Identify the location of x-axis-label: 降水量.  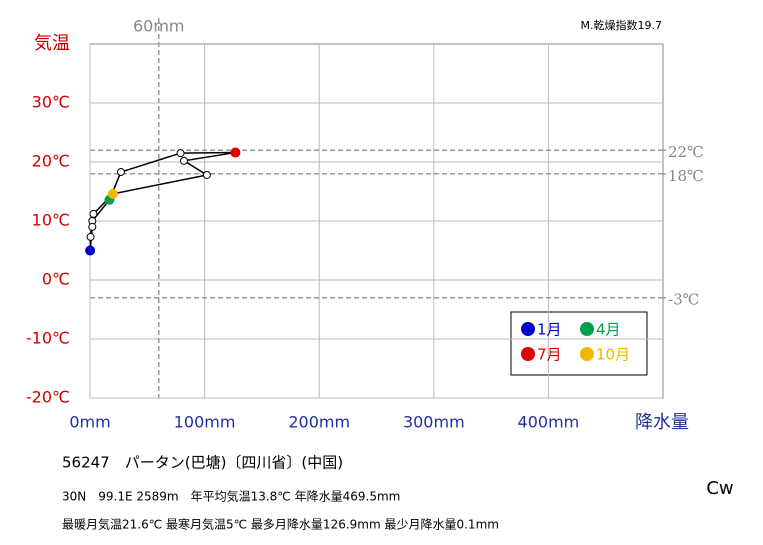
(662, 422).